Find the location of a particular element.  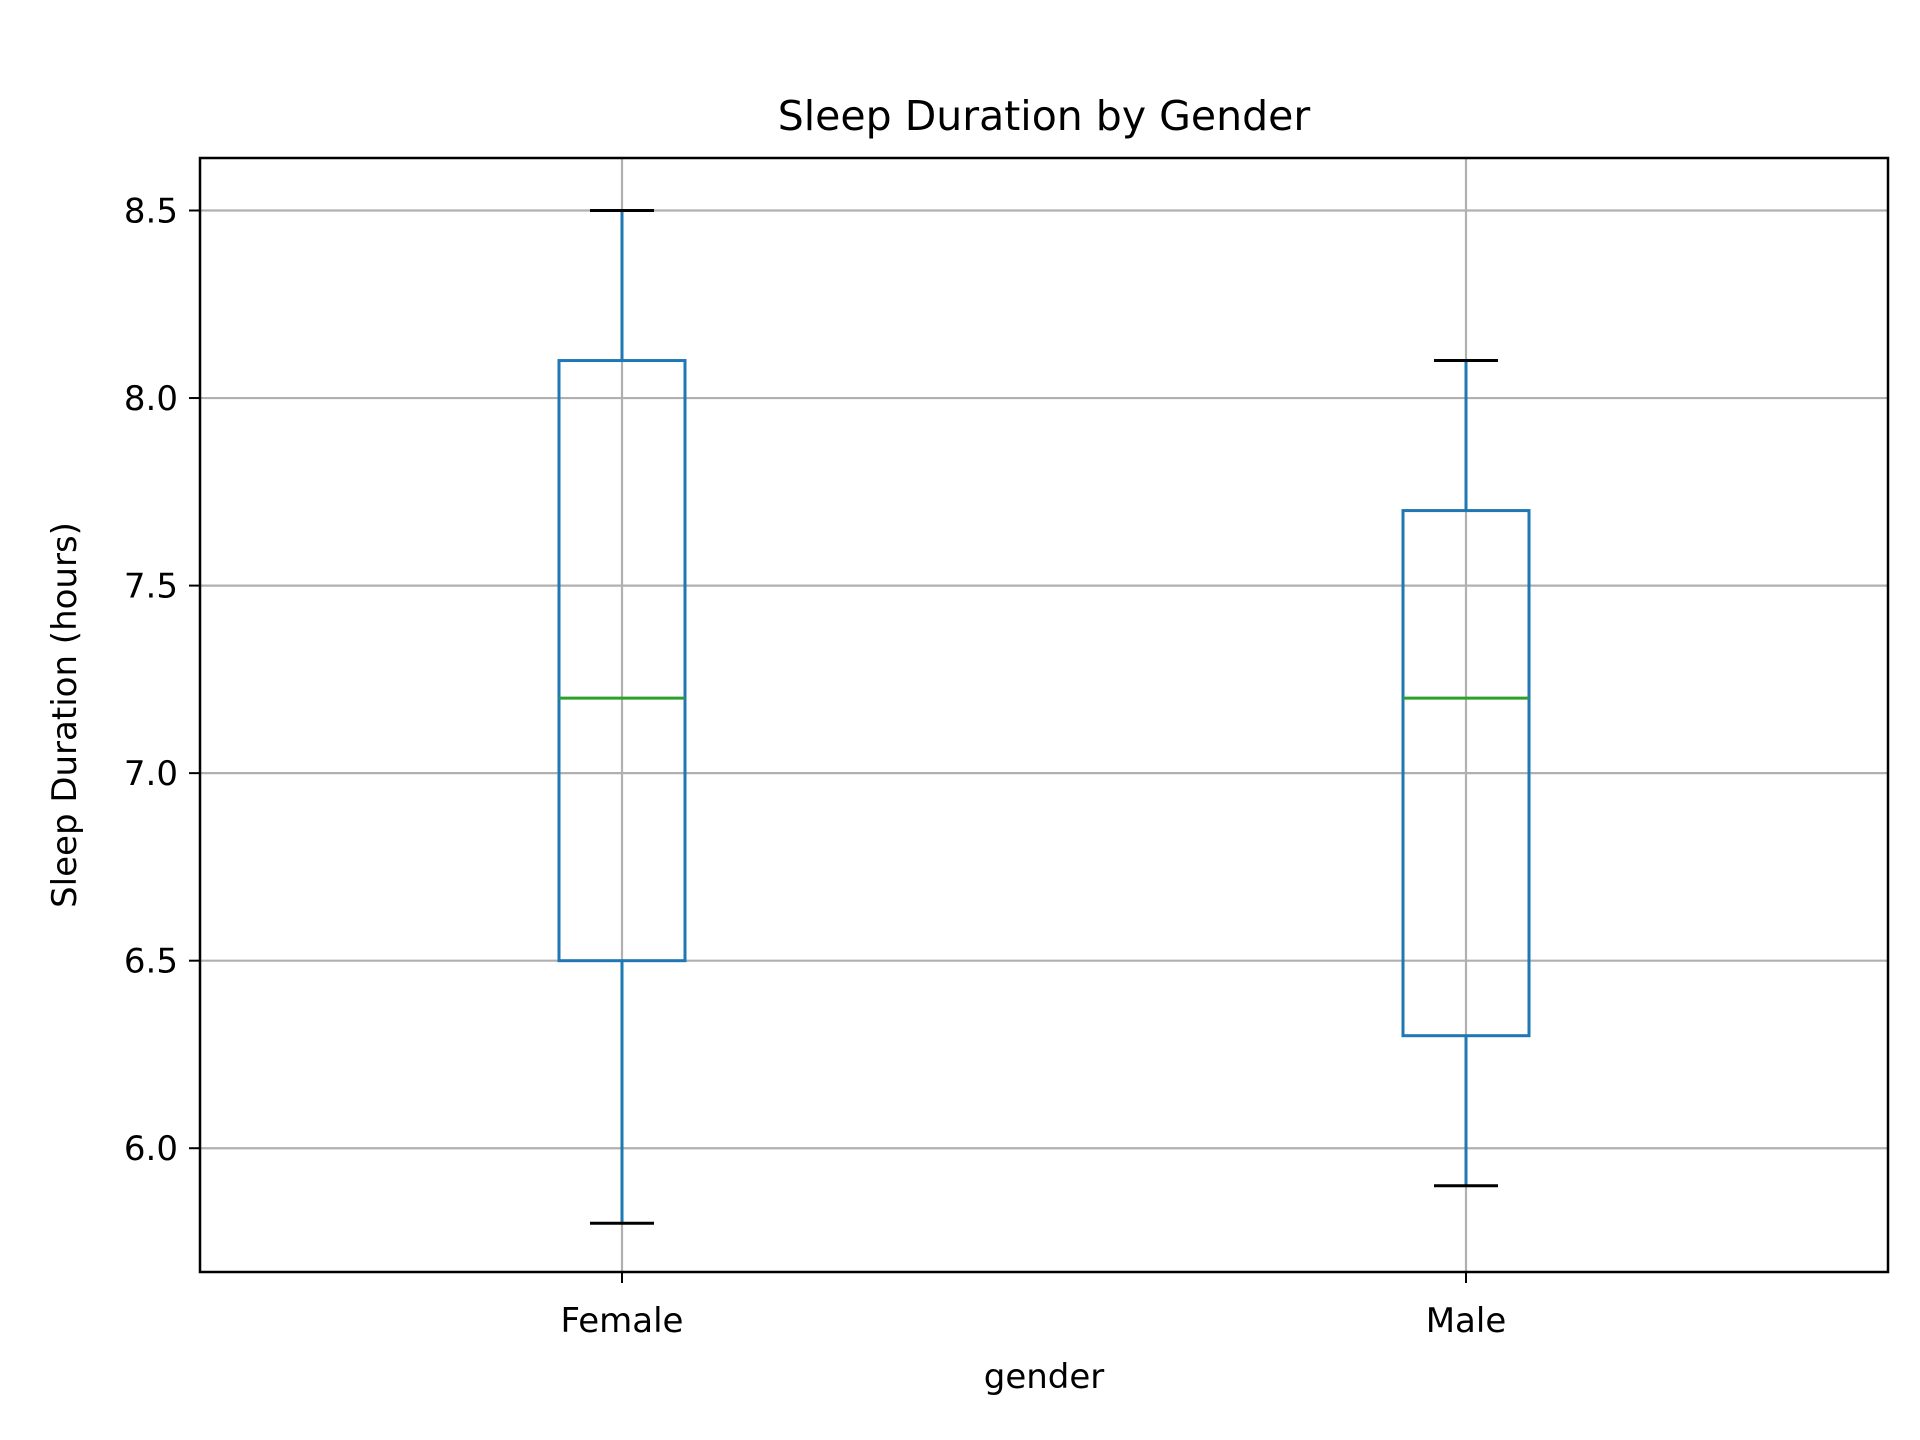

x-axis-label: gender is located at coordinates (1044, 1377).